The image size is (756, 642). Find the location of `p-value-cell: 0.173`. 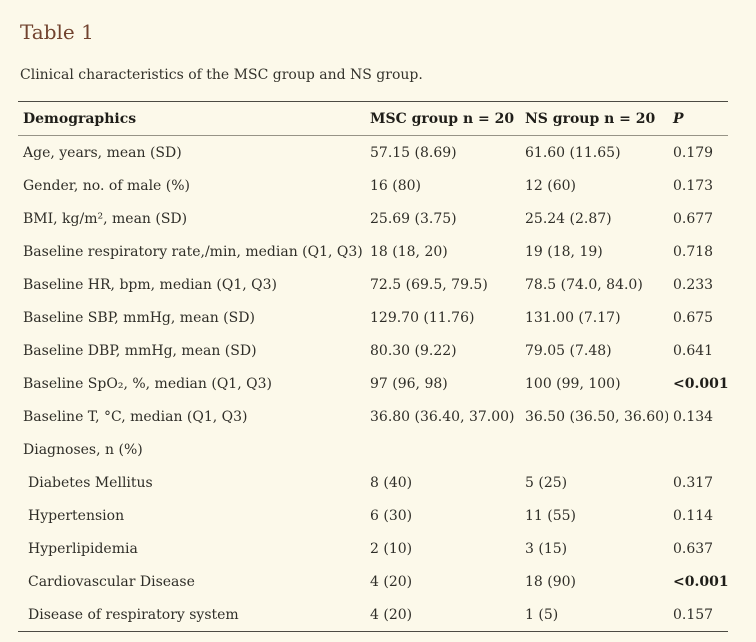

p-value-cell: 0.173 is located at coordinates (693, 185).